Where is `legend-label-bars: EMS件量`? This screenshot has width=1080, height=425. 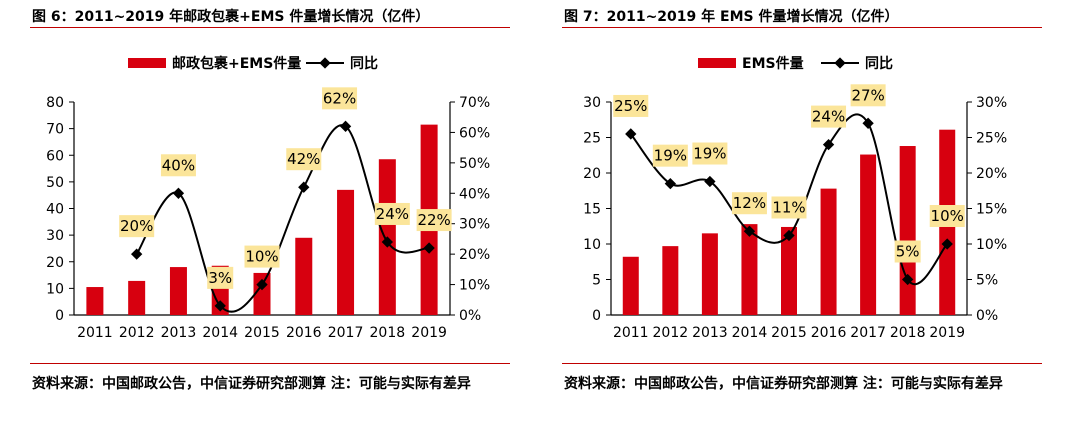
legend-label-bars: EMS件量 is located at coordinates (773, 63).